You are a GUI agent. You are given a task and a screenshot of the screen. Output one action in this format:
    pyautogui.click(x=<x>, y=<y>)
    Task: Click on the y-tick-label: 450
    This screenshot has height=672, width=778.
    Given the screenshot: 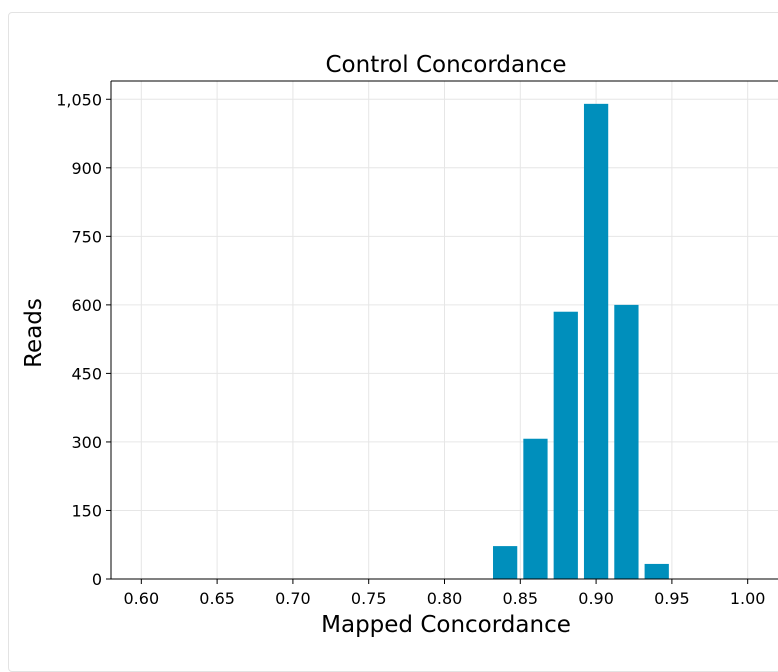 What is the action you would take?
    pyautogui.click(x=86, y=373)
    